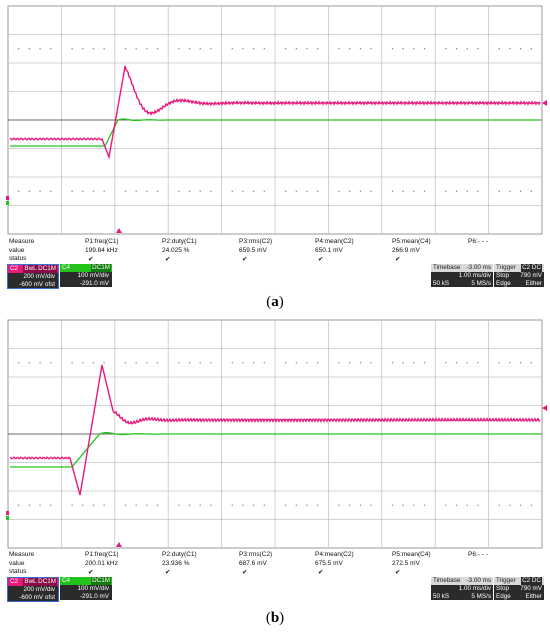 This screenshot has width=550, height=635. What do you see at coordinates (93, 588) in the screenshot?
I see `c4-scale: 100 mV/div` at bounding box center [93, 588].